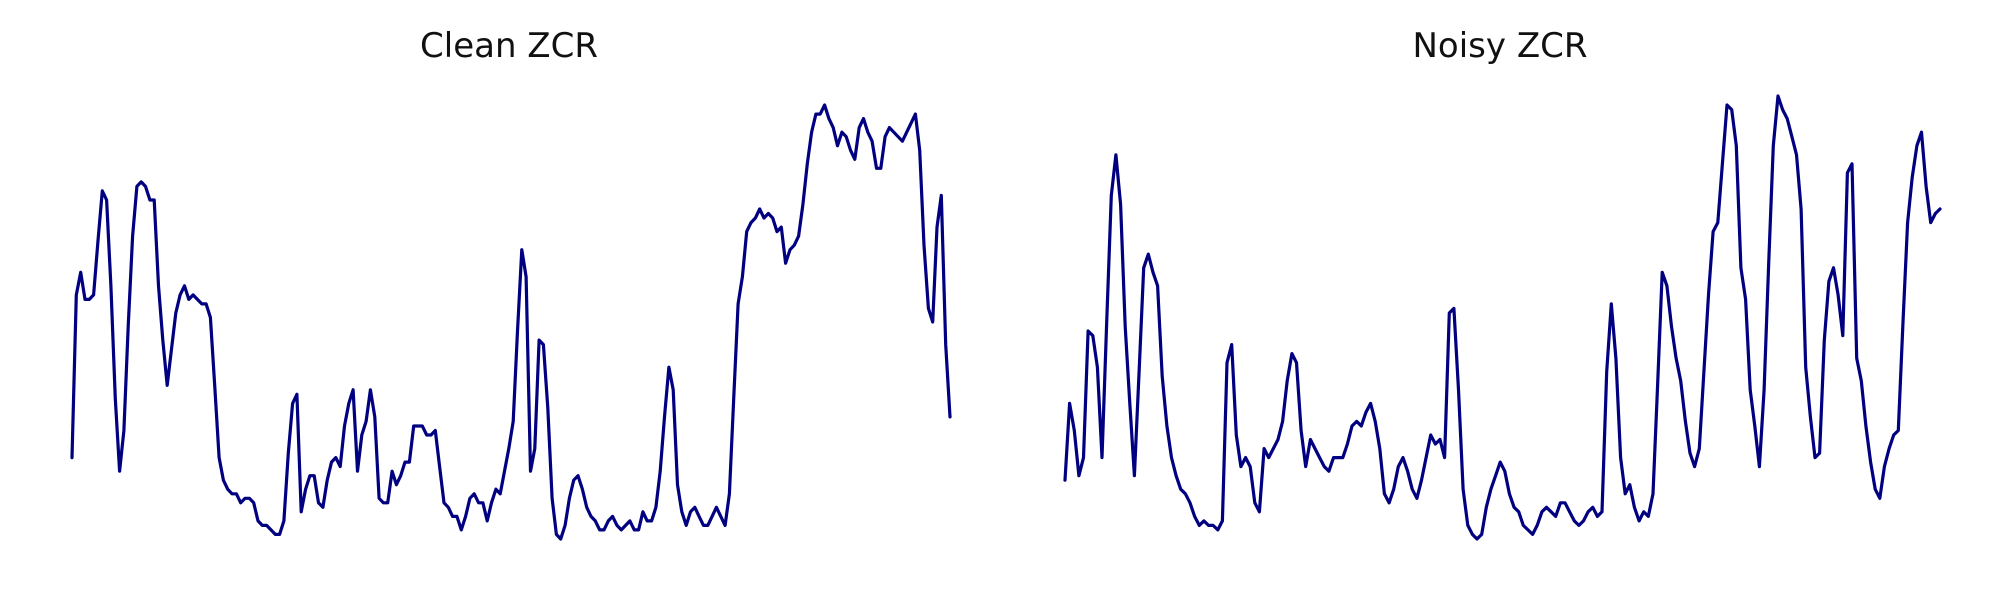 The image size is (2000, 600). Describe the element at coordinates (509, 46) in the screenshot. I see `chart-title-clean: Clean ZCR` at that location.